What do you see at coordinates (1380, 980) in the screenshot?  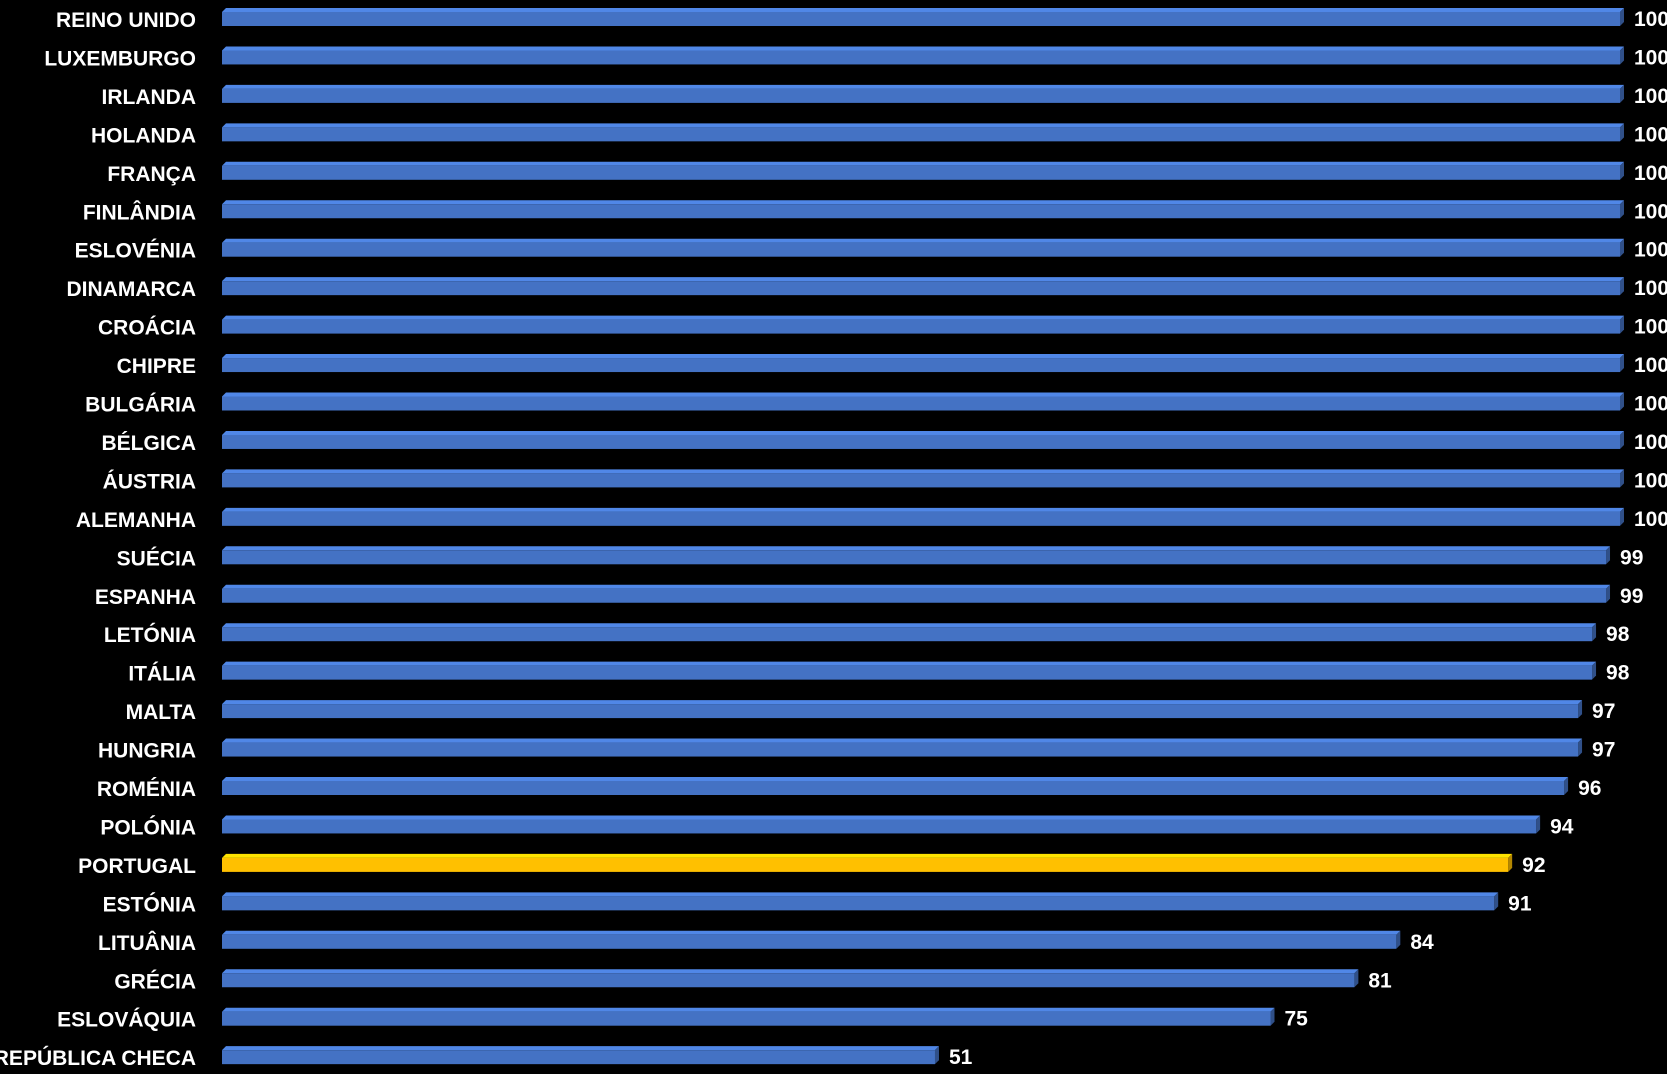 I see `value-label-grecia: 81` at bounding box center [1380, 980].